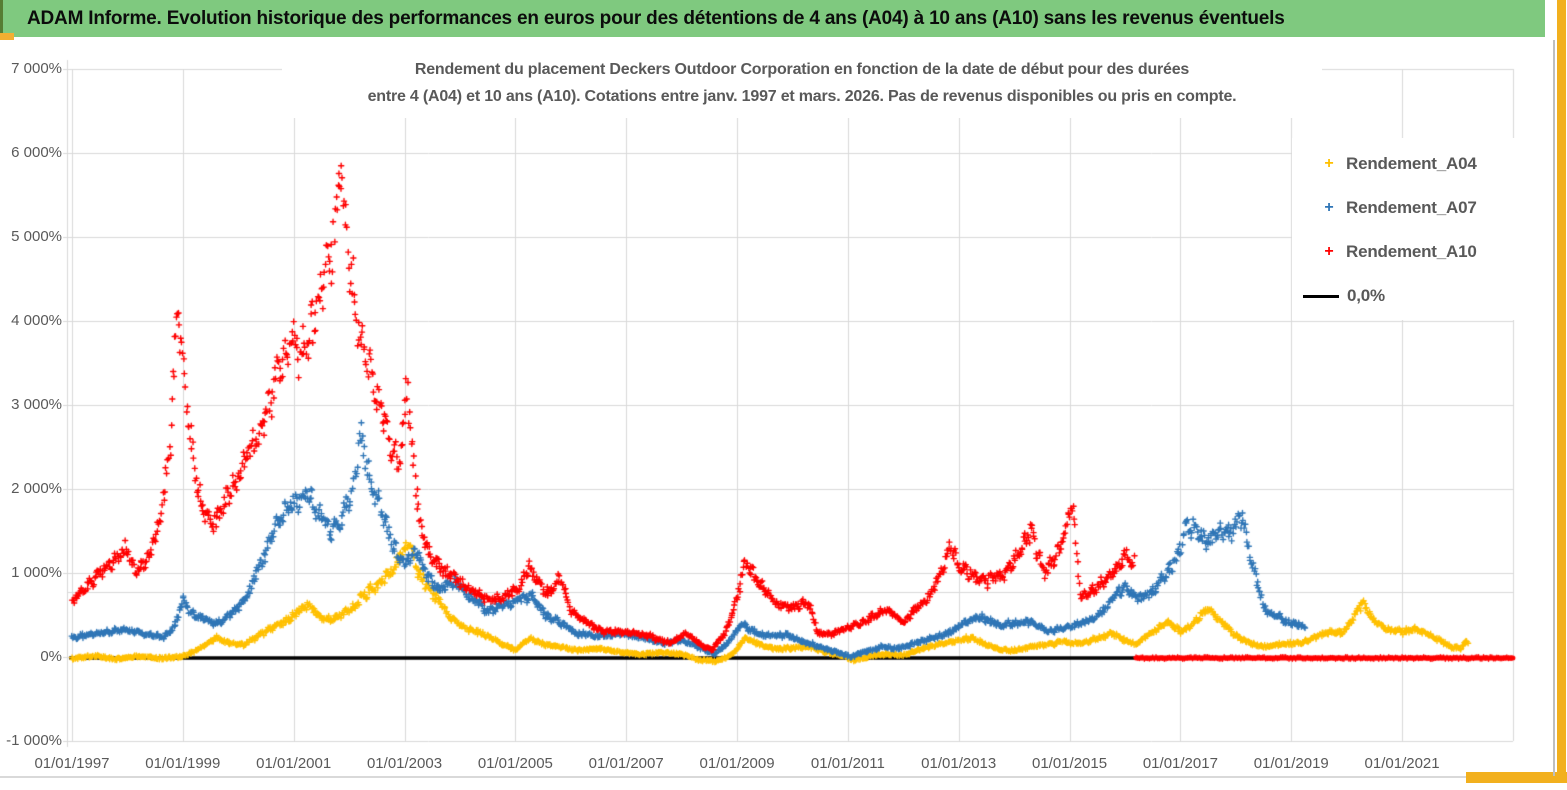 The height and width of the screenshot is (790, 1567). What do you see at coordinates (734, 777) in the screenshot?
I see `chart-bottom-border` at bounding box center [734, 777].